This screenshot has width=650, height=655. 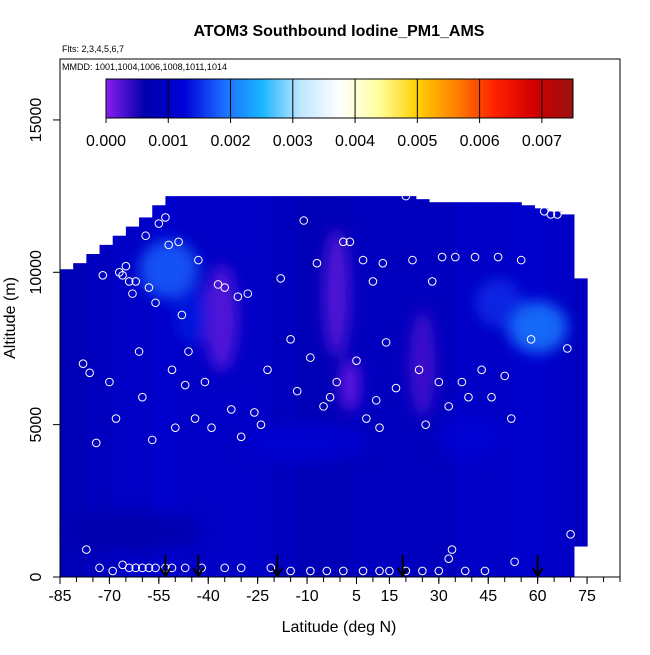 What do you see at coordinates (168, 141) in the screenshot?
I see `colorbar-tick-label: 0.001` at bounding box center [168, 141].